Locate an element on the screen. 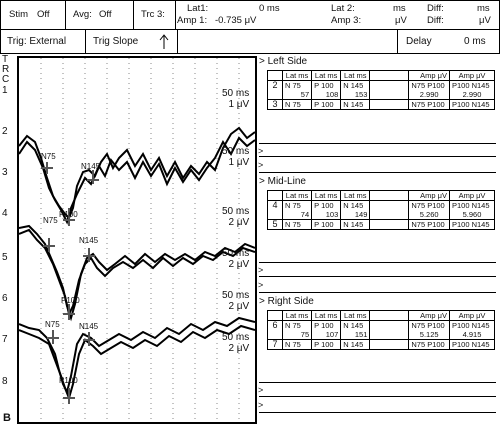  scale-5-time: 50 ms is located at coordinates (236, 253).